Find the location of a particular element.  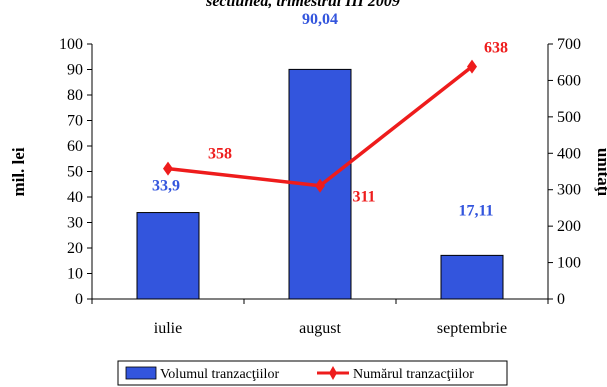

y-left-tick-label: 80 is located at coordinates (75, 95).